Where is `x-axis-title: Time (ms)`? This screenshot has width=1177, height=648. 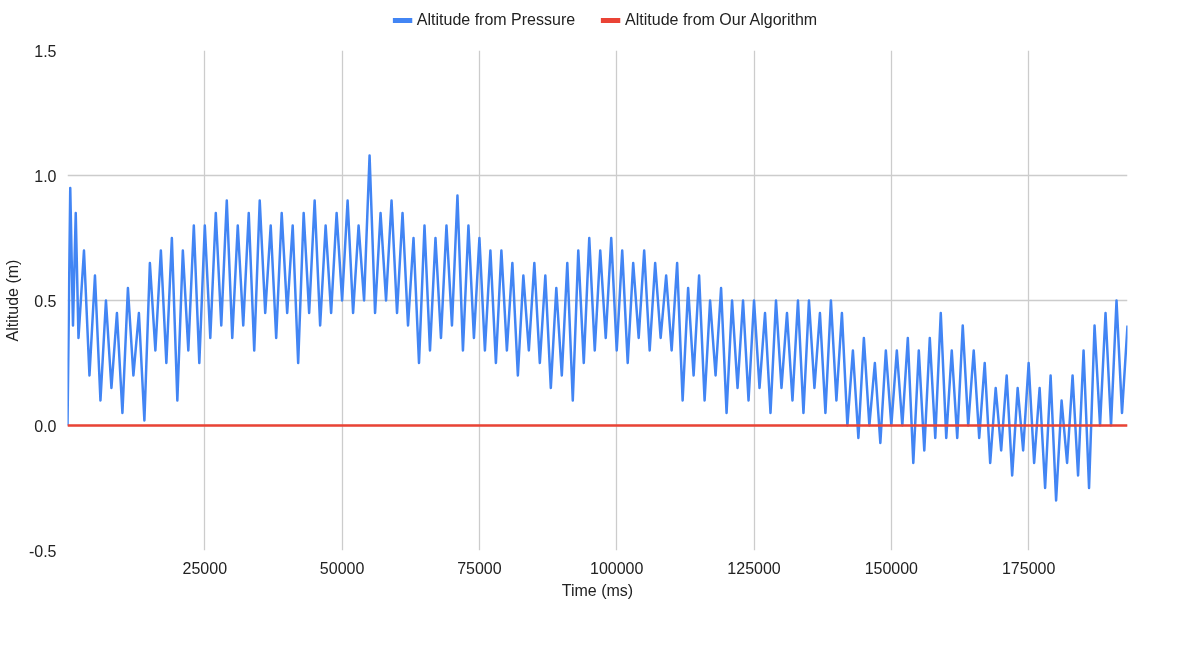
x-axis-title: Time (ms) is located at coordinates (597, 590).